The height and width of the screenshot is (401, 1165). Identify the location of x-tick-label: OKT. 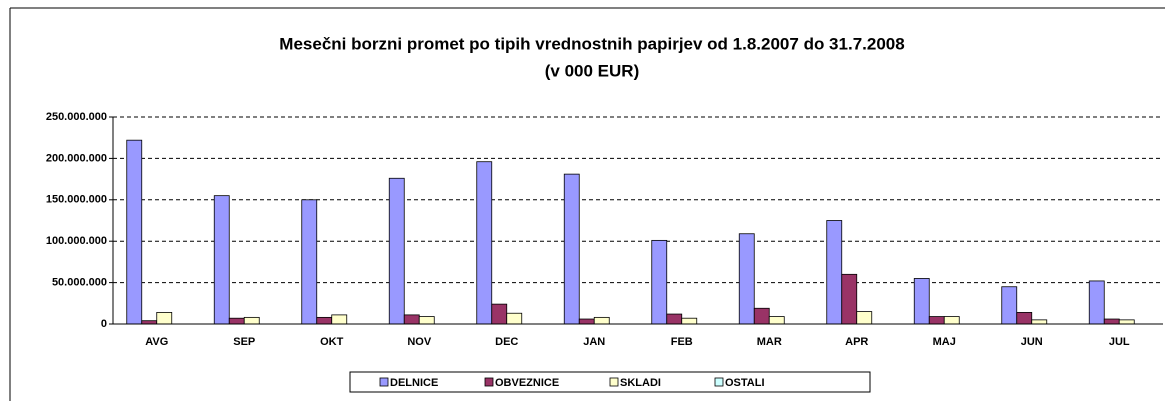
(332, 342).